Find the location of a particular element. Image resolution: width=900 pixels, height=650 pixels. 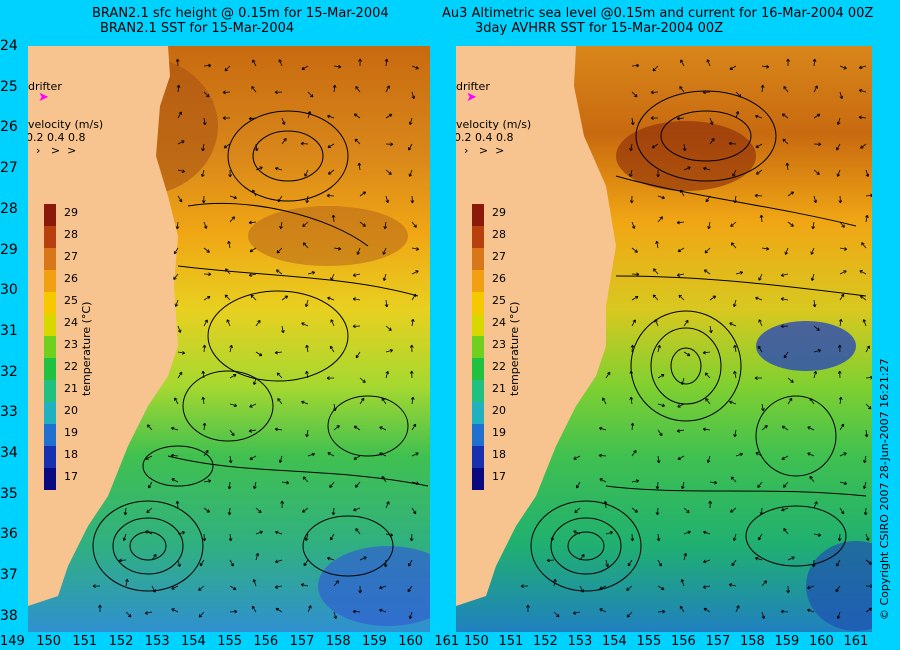

colorbar-tick: 21 is located at coordinates (499, 388).